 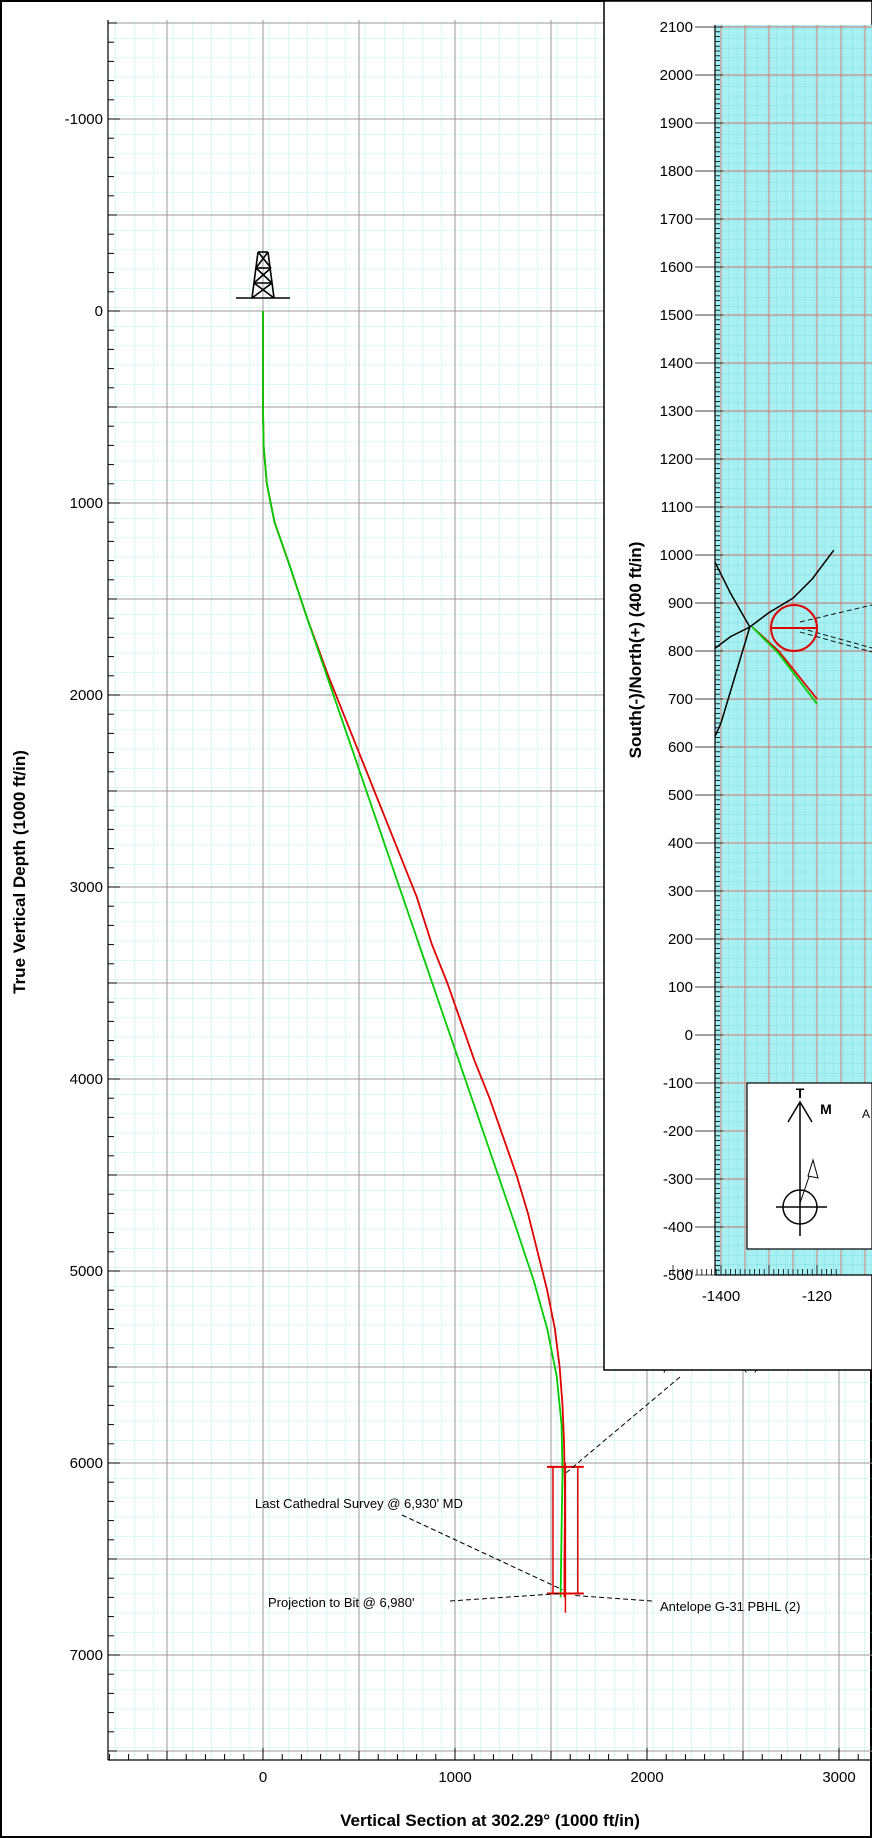 What do you see at coordinates (86, 1271) in the screenshot?
I see `y-tick-label: 5000` at bounding box center [86, 1271].